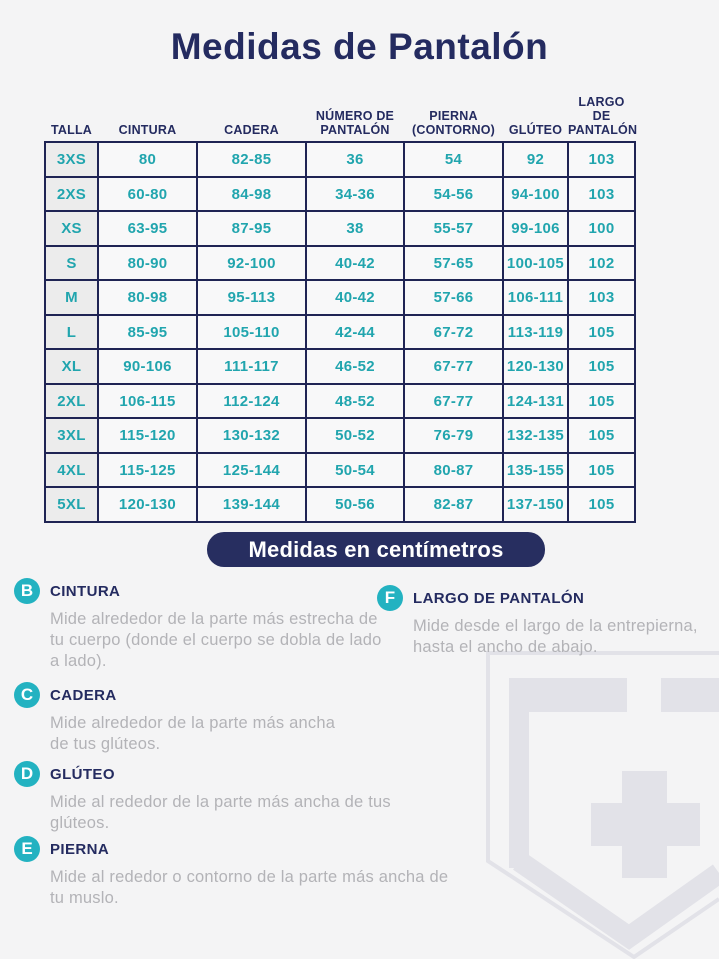 Image resolution: width=719 pixels, height=959 pixels. What do you see at coordinates (147, 297) in the screenshot?
I see `measurement-cell: 80-98` at bounding box center [147, 297].